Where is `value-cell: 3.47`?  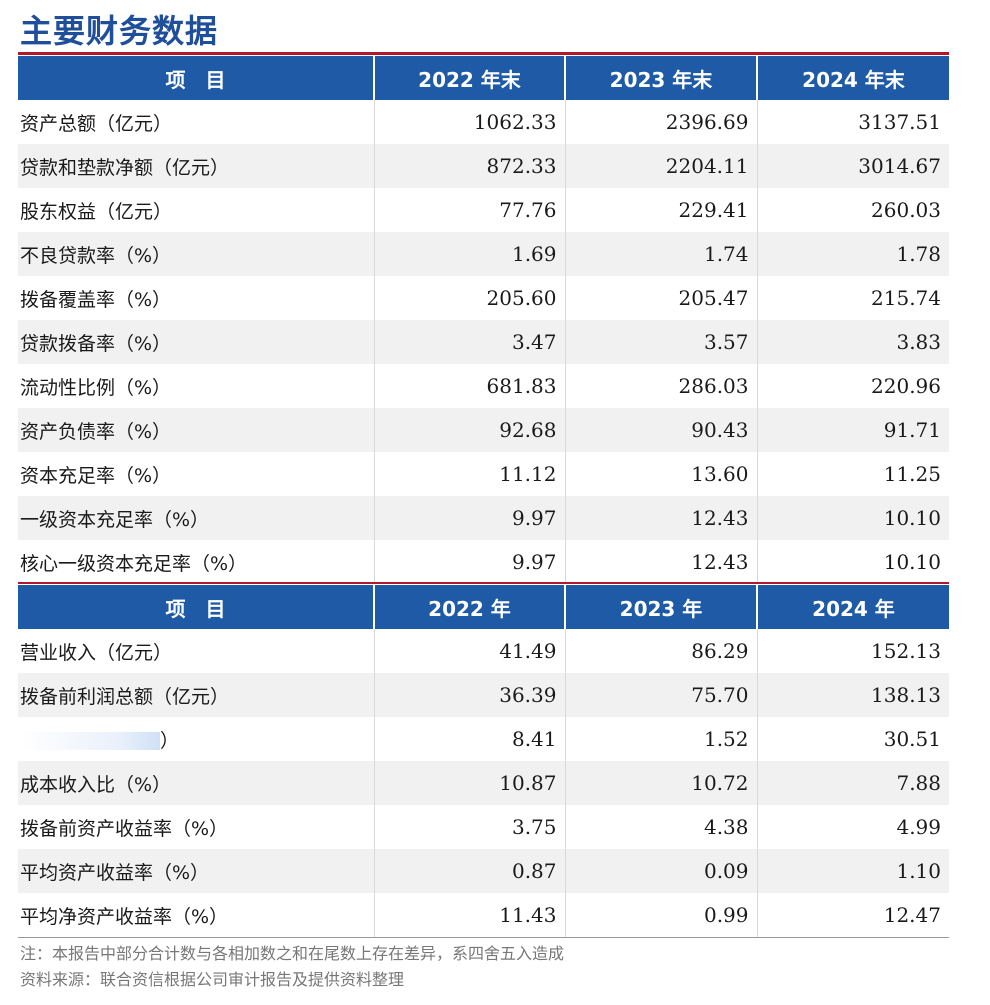
value-cell: 3.47 is located at coordinates (470, 342).